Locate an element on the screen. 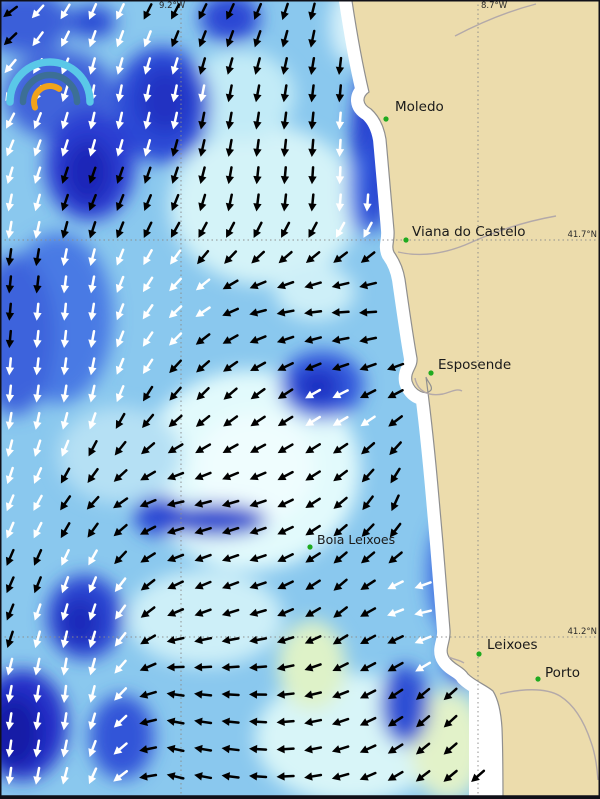 Image resolution: width=600 pixels, height=799 pixels. place-label: Leixoes is located at coordinates (512, 645).